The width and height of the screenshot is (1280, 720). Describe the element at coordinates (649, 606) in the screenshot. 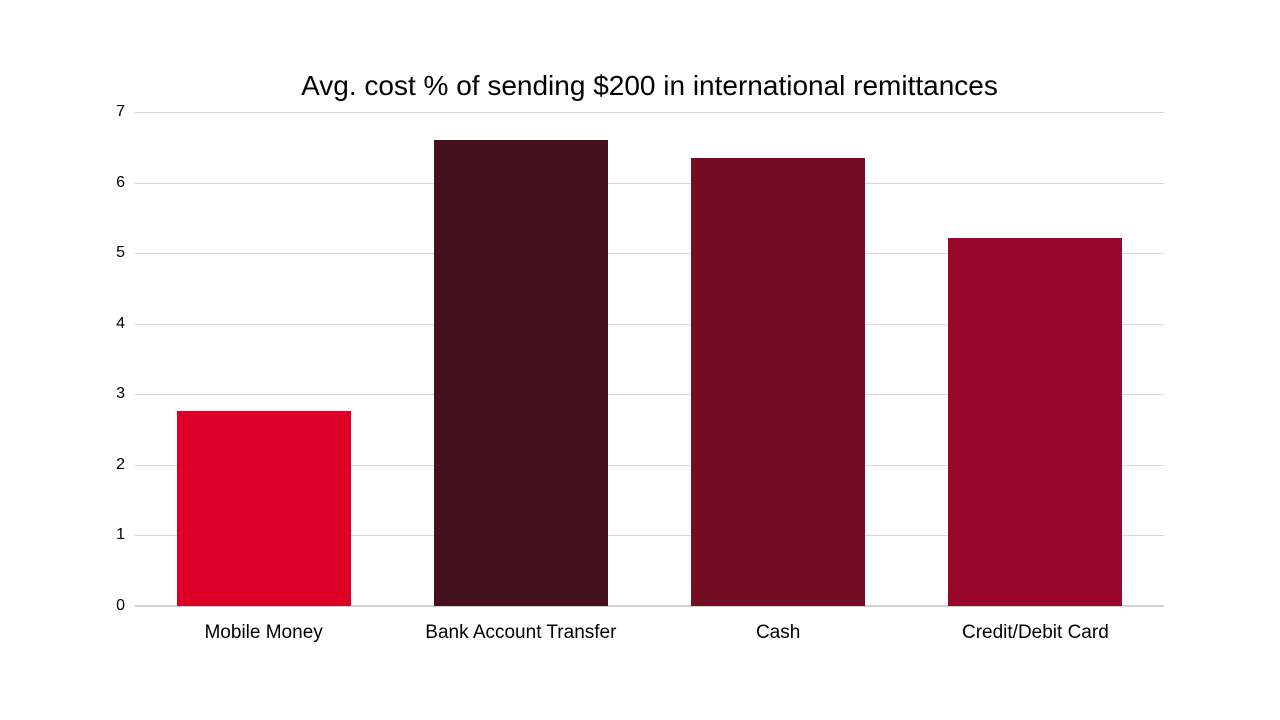

I see `x-axis-baseline` at that location.